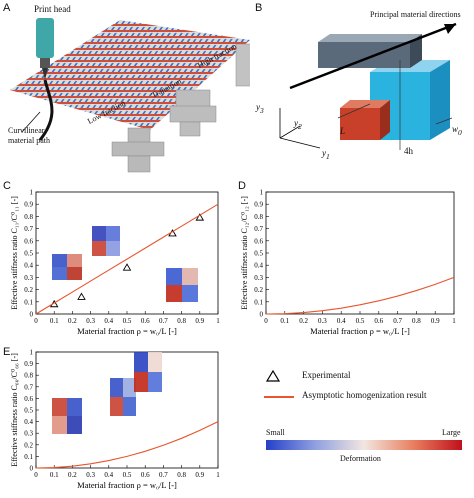  I want to click on y-axis-label: Effective stiffness ratio C₆₆/C⁰₆₆ [-], so click(14, 410).